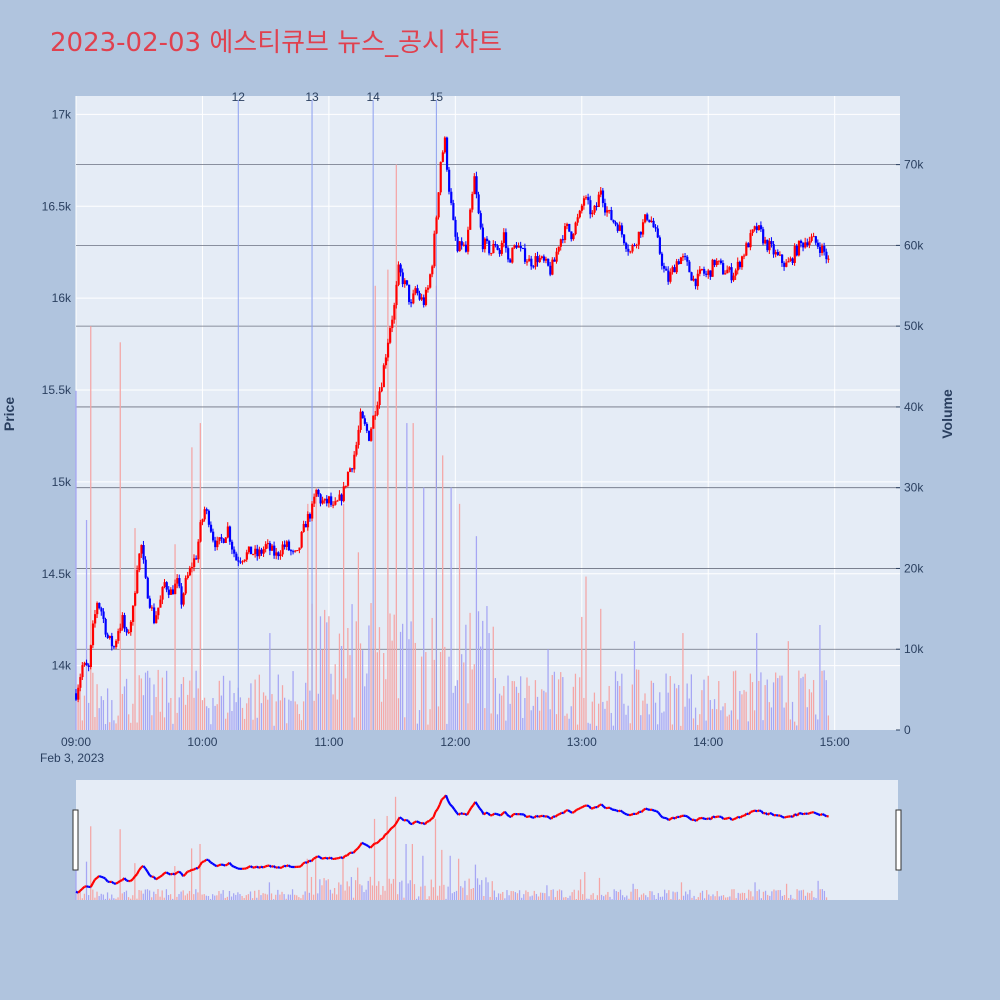 This screenshot has height=1000, width=1000. What do you see at coordinates (898, 840) in the screenshot?
I see `range-slider-right-handle` at bounding box center [898, 840].